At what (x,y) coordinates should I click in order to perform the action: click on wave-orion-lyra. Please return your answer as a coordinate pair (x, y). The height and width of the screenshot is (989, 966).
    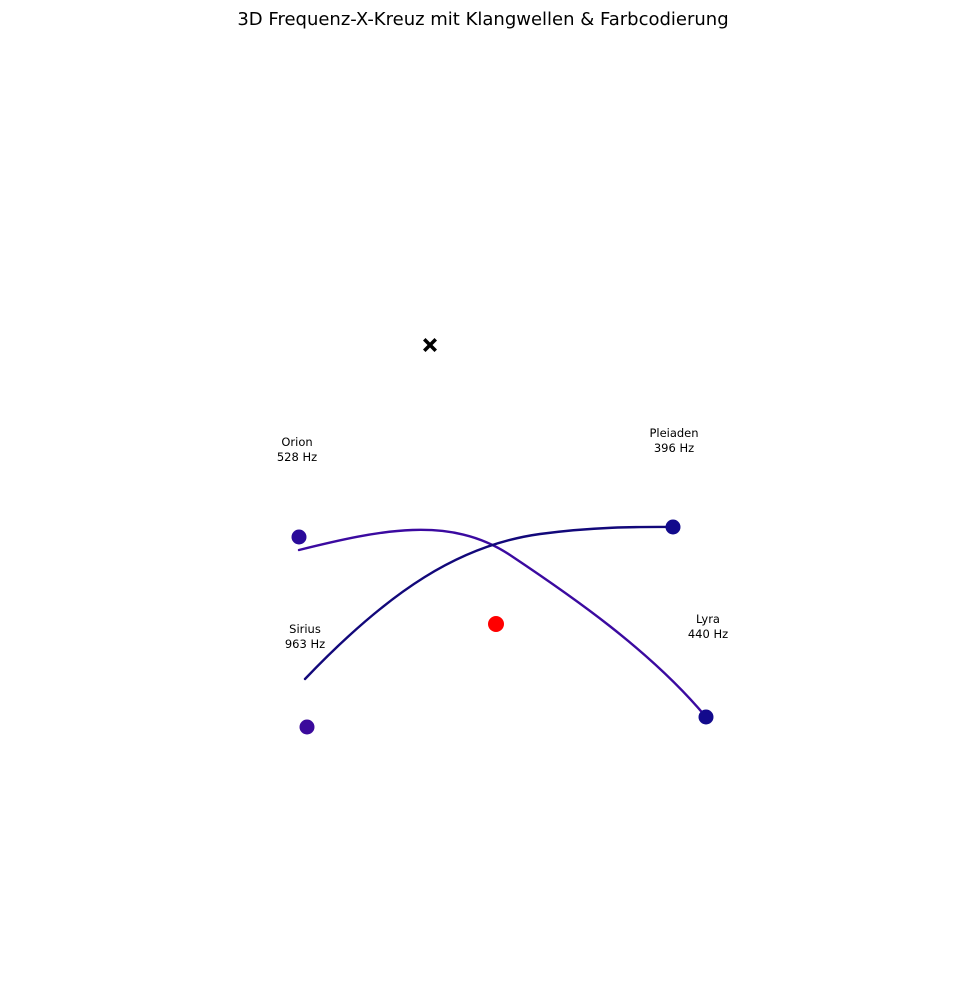
    Looking at the image, I should click on (502, 623).